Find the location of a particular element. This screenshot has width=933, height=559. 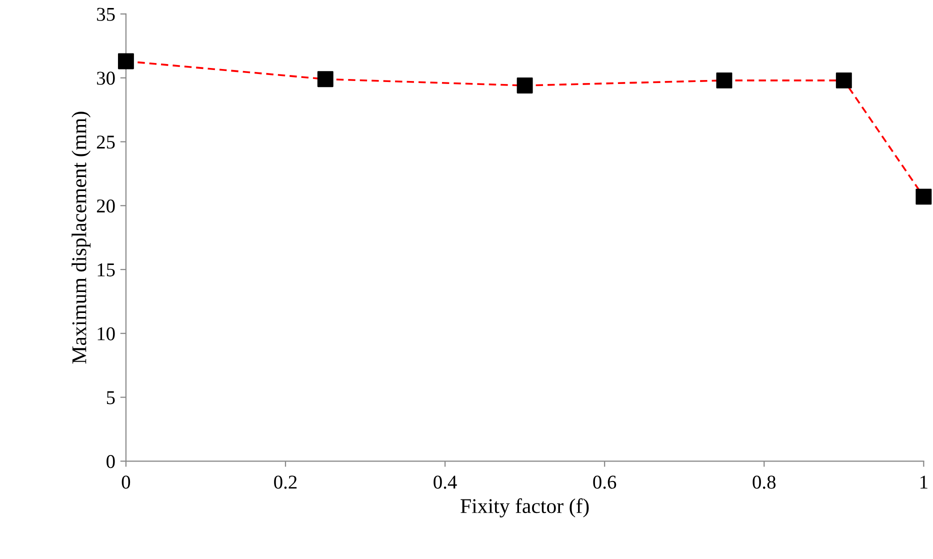

x-tick-label: 0.2 is located at coordinates (285, 482).